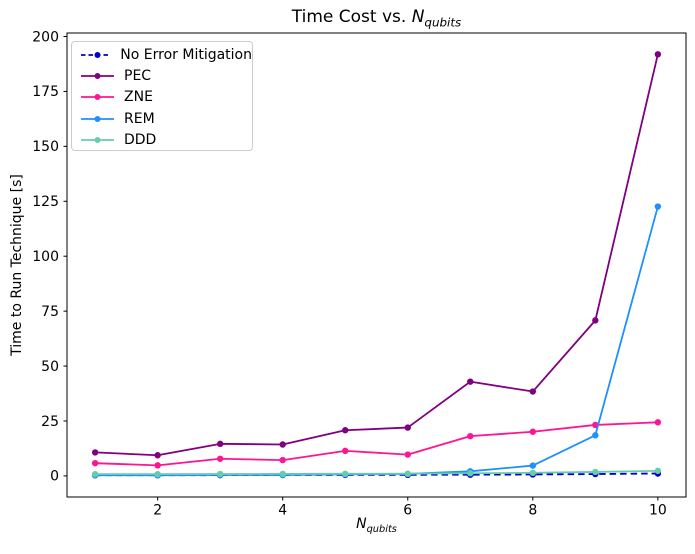  What do you see at coordinates (45, 92) in the screenshot?
I see `y-tick-label: 175` at bounding box center [45, 92].